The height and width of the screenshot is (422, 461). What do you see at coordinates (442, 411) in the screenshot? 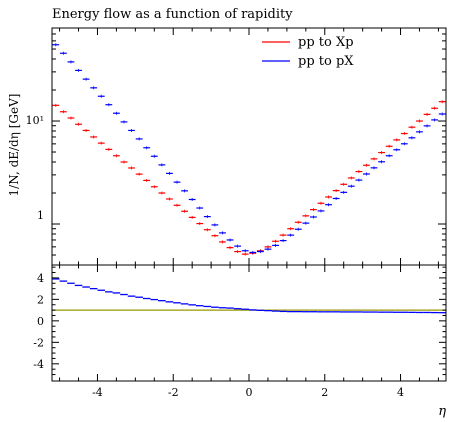
I see `x-axis-label: η` at bounding box center [442, 411].